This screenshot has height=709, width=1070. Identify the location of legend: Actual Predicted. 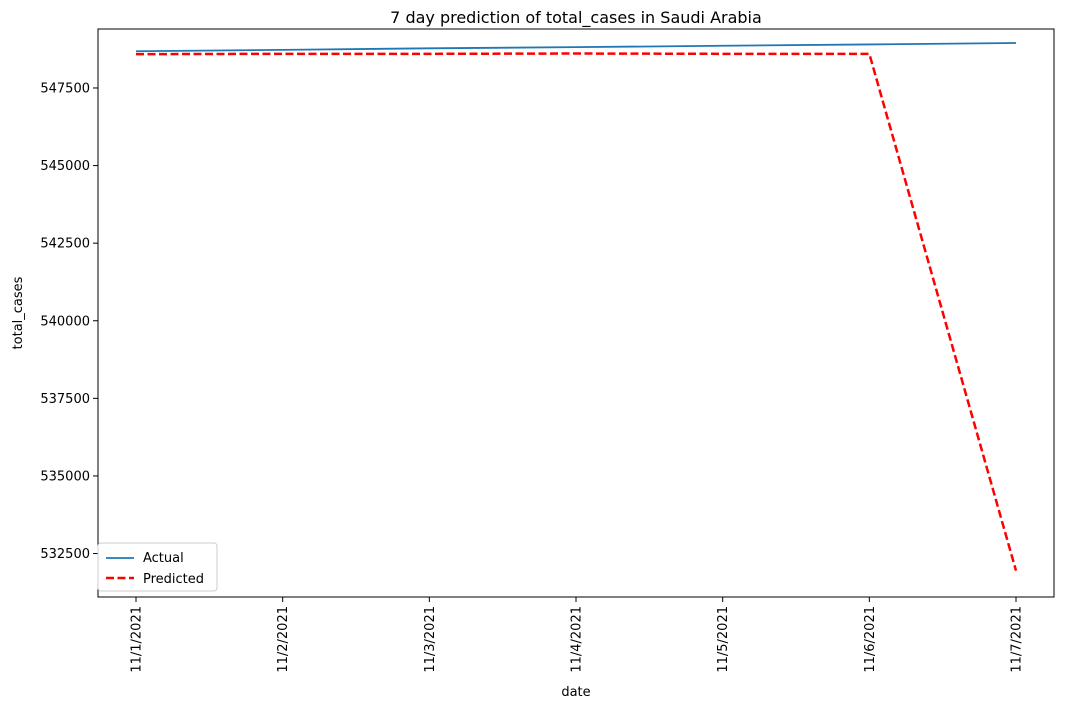
(157, 567).